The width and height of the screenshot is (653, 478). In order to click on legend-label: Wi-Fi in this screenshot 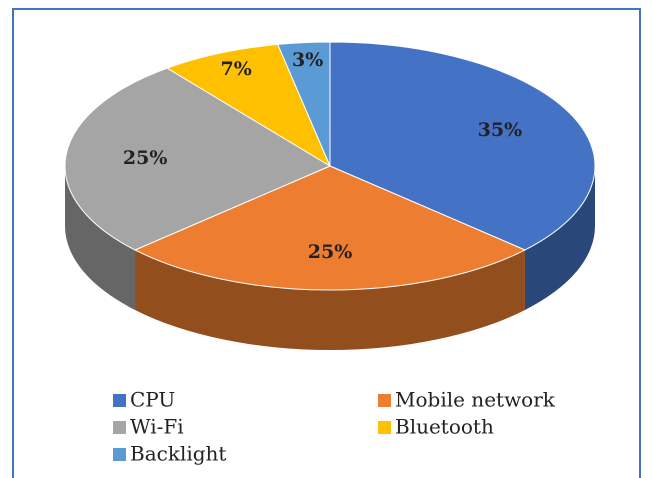, I will do `click(157, 427)`.